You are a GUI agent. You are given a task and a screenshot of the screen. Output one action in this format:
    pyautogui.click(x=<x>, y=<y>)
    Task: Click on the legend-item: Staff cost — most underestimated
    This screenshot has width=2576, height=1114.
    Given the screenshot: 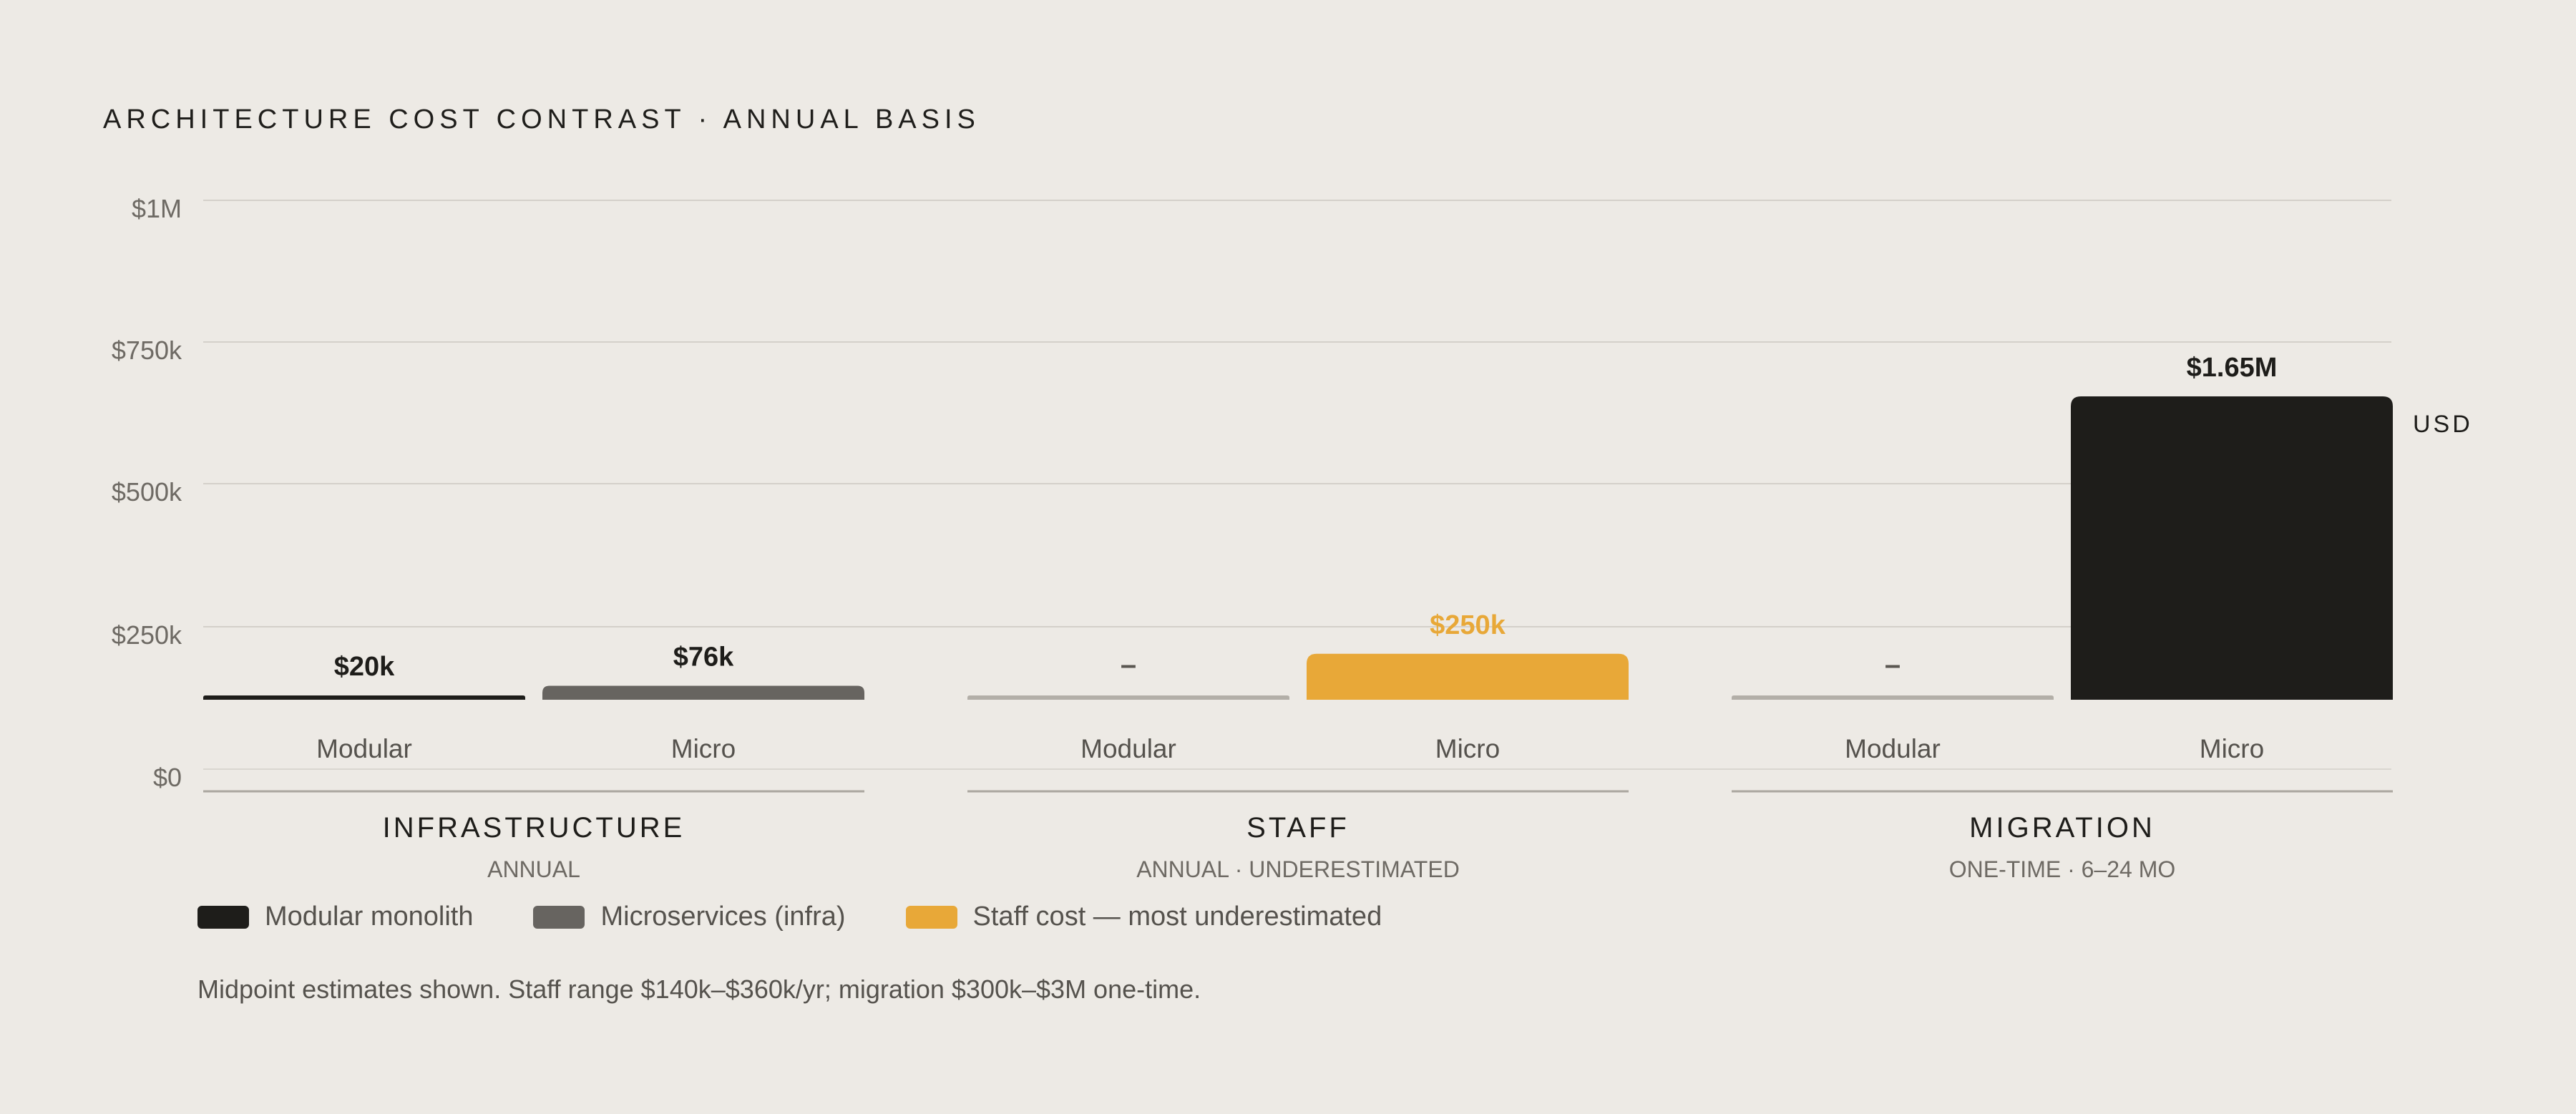 What is the action you would take?
    pyautogui.click(x=1143, y=917)
    